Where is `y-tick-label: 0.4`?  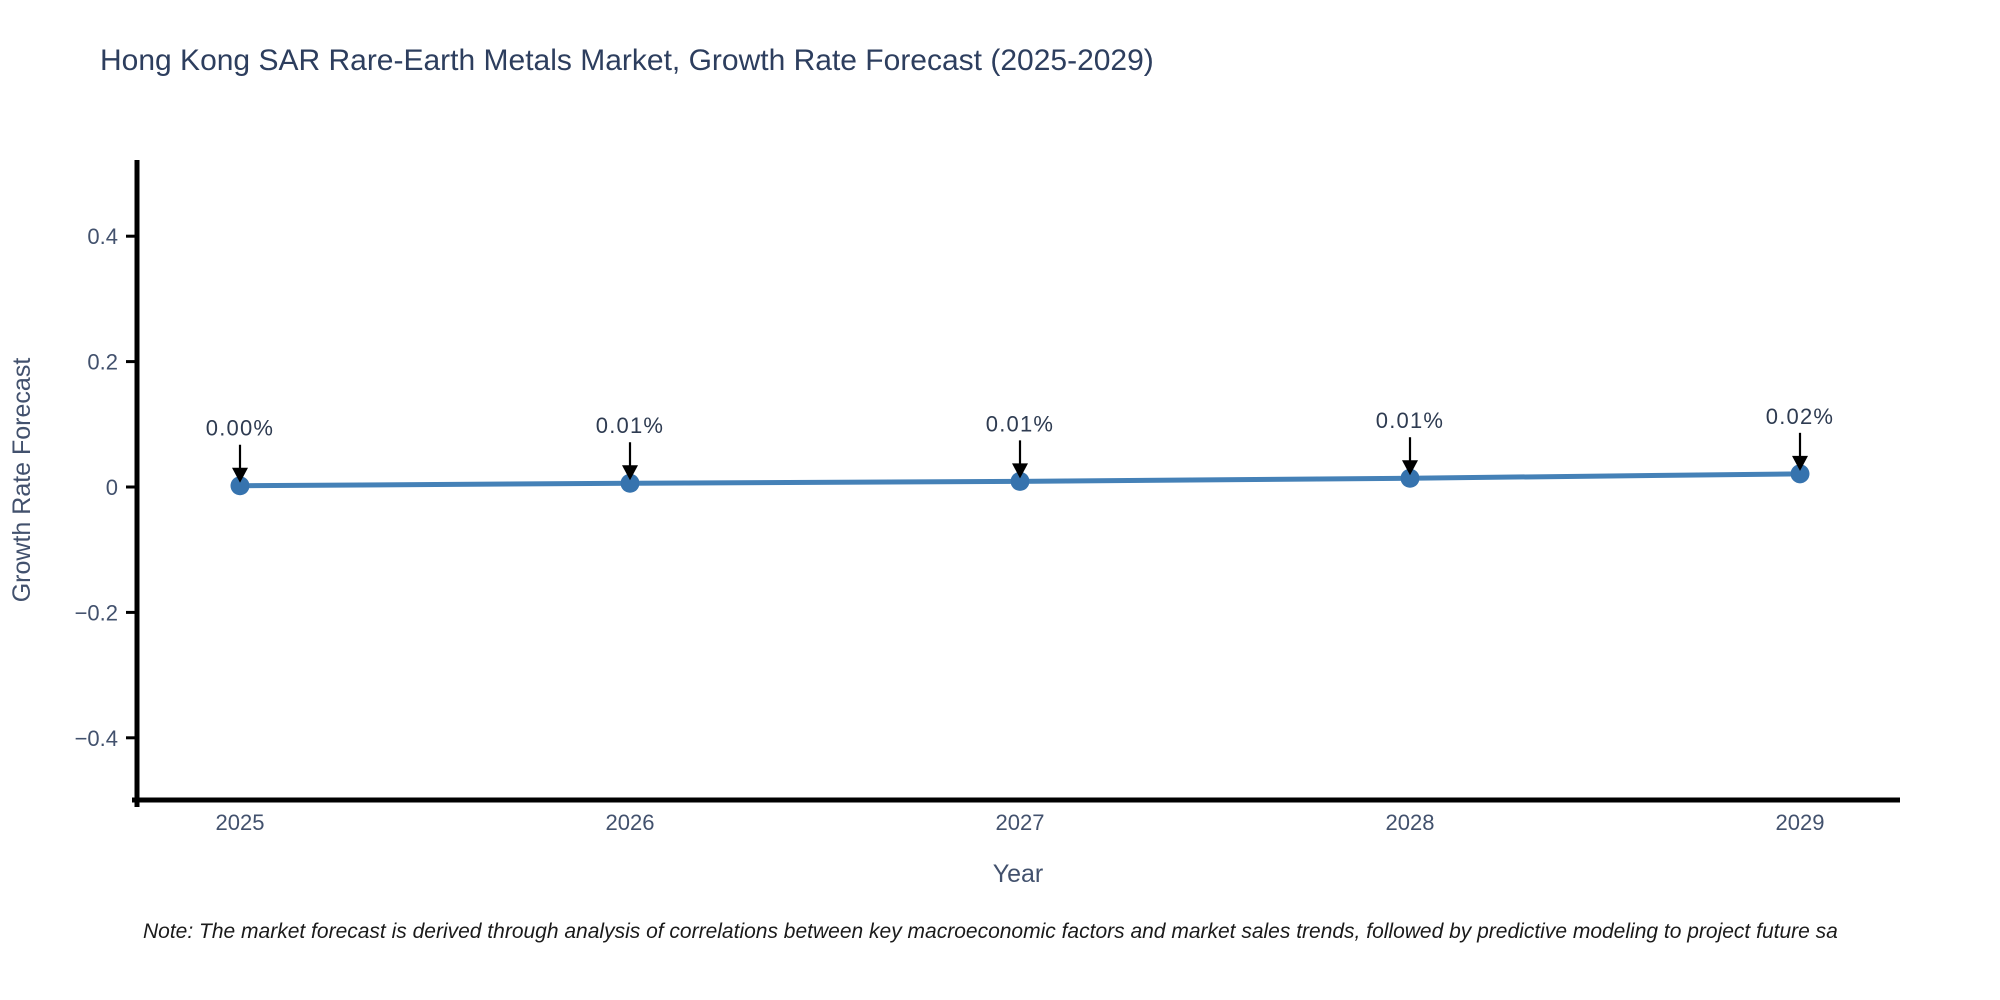
y-tick-label: 0.4 is located at coordinates (102, 236).